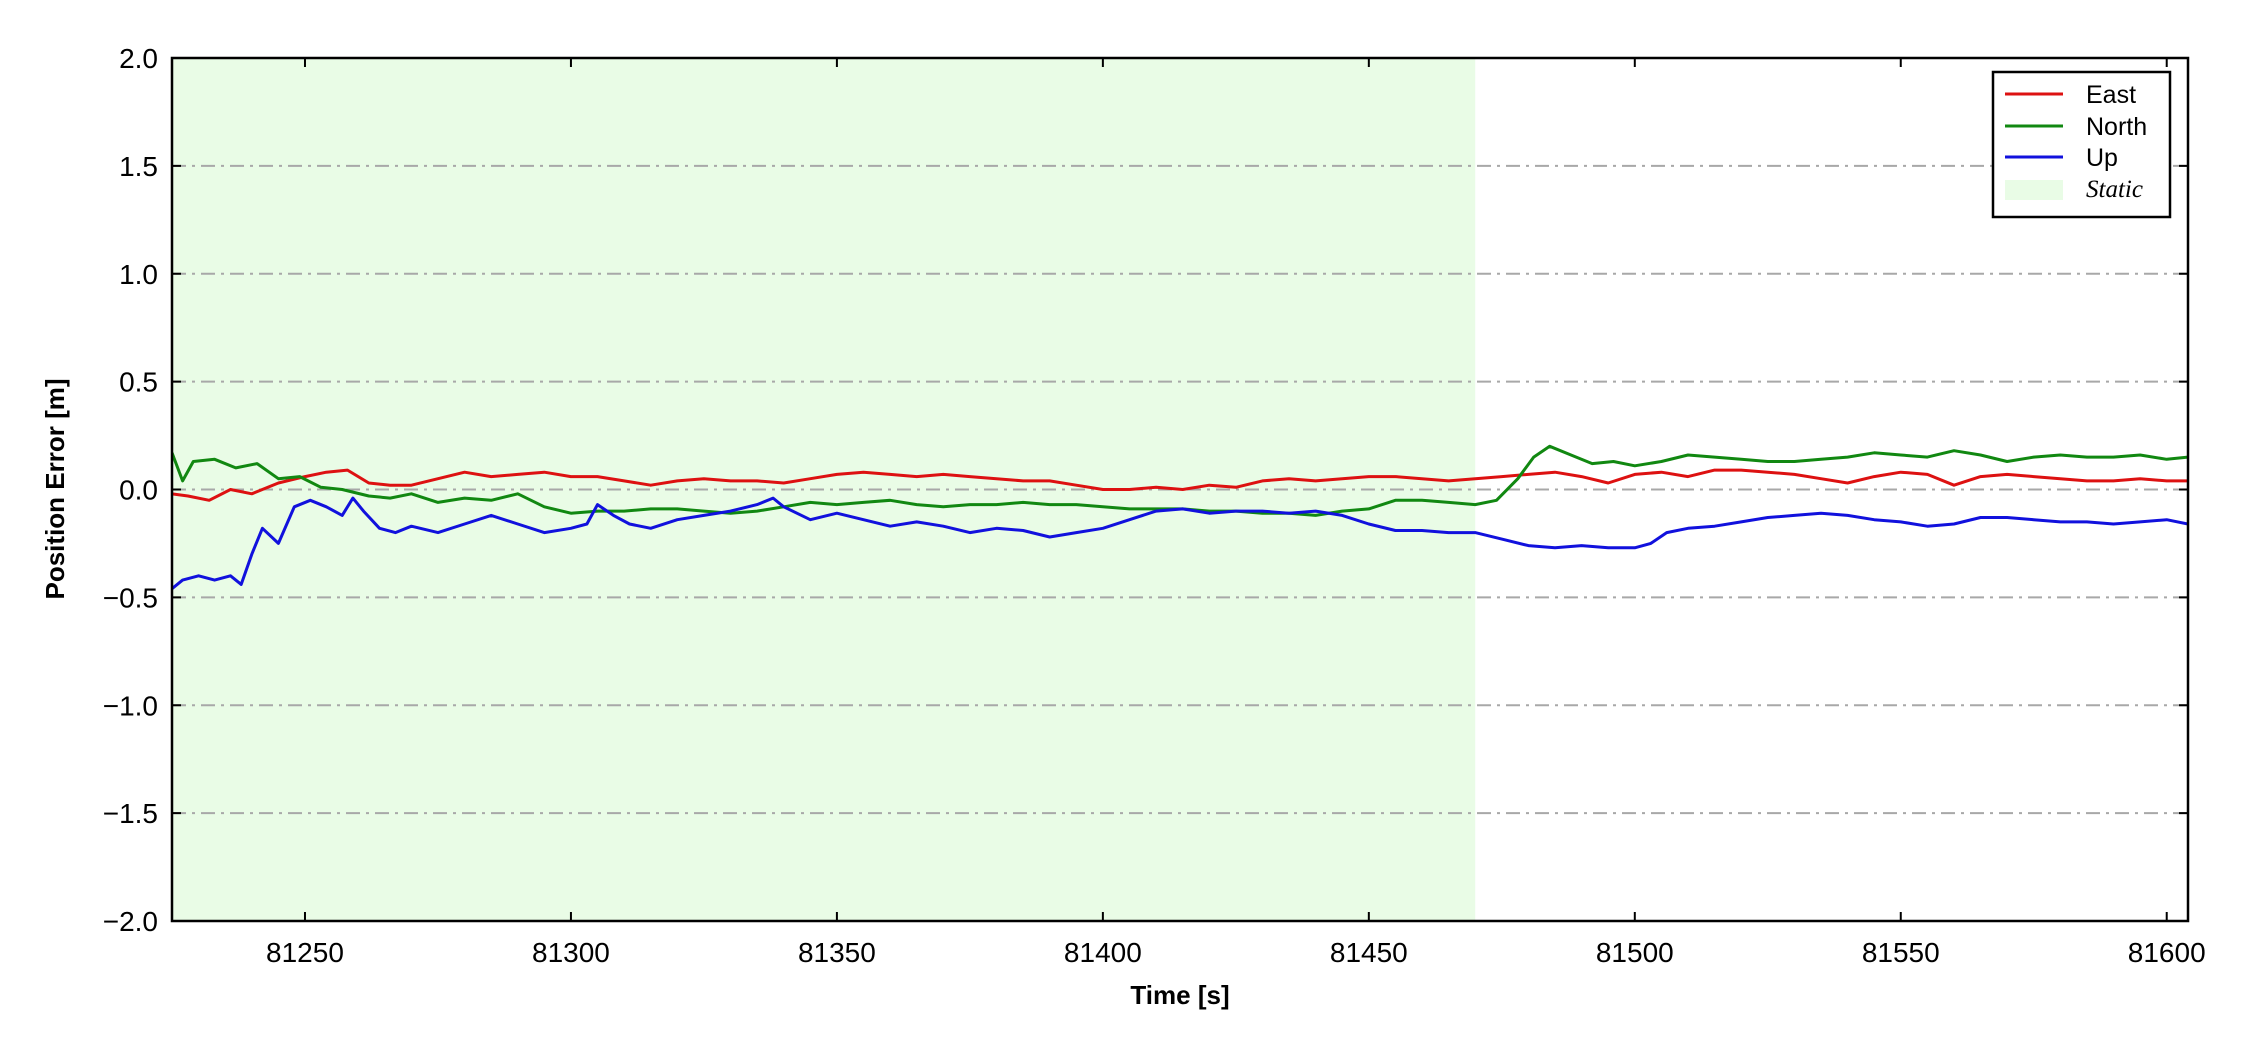  What do you see at coordinates (138, 58) in the screenshot?
I see `y-tick-label: 2.0` at bounding box center [138, 58].